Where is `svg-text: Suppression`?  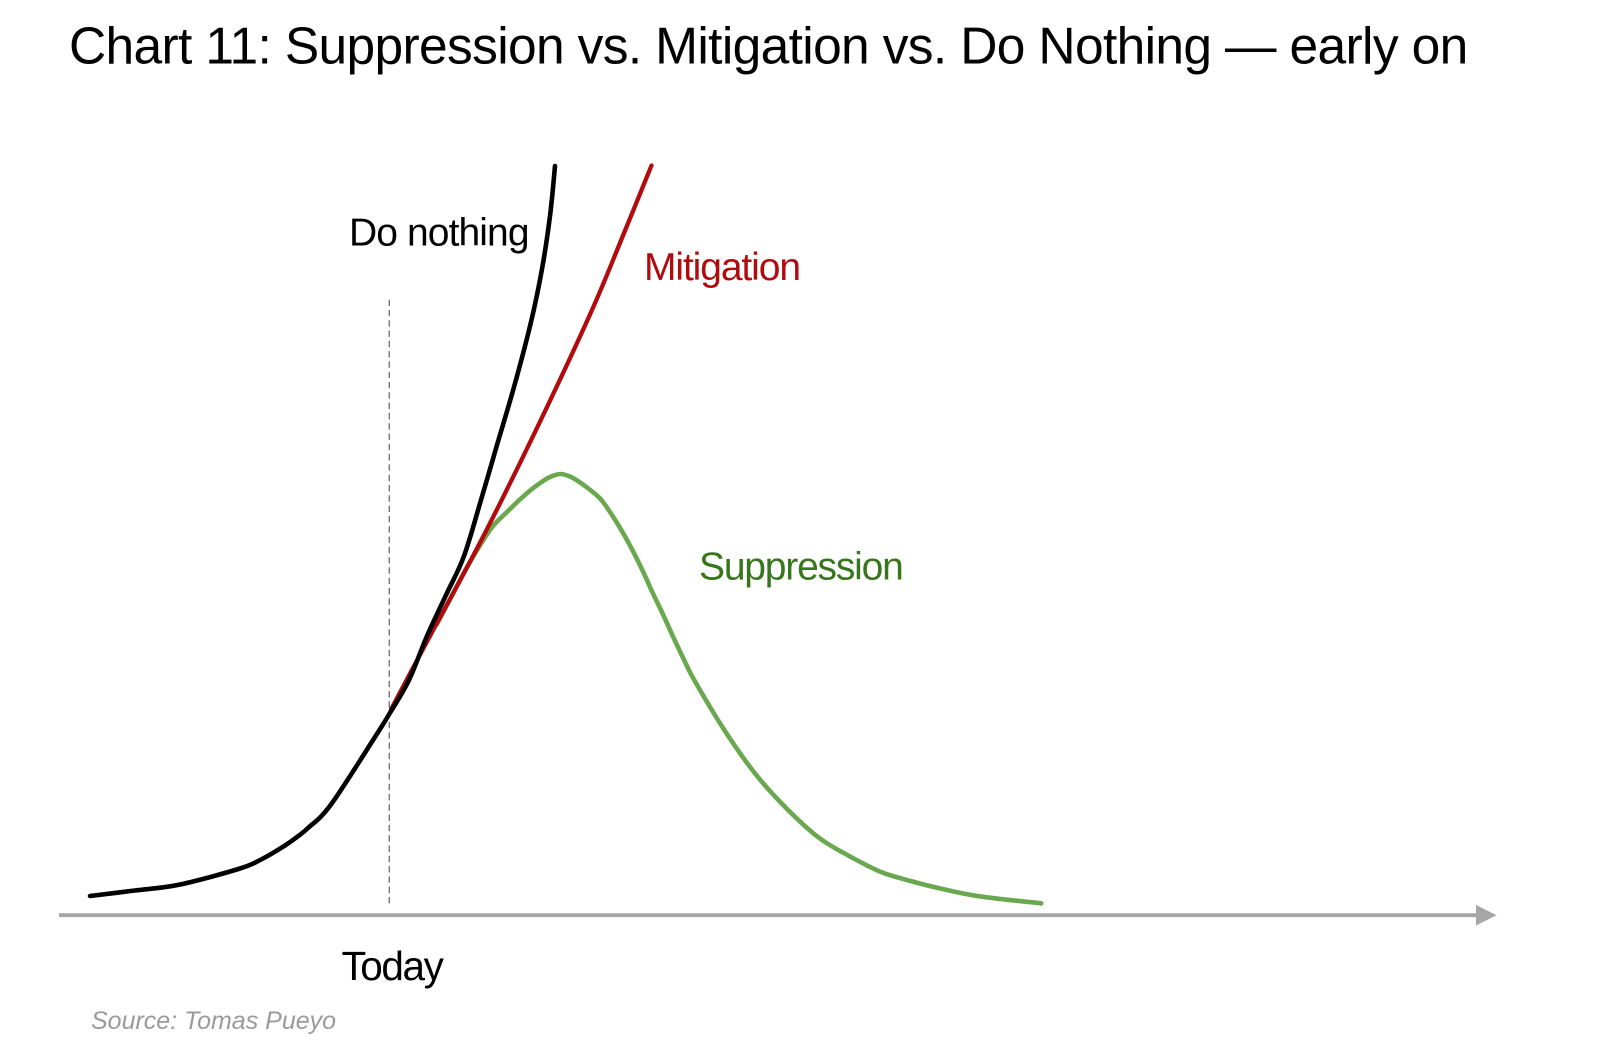
svg-text: Suppression is located at coordinates (801, 567).